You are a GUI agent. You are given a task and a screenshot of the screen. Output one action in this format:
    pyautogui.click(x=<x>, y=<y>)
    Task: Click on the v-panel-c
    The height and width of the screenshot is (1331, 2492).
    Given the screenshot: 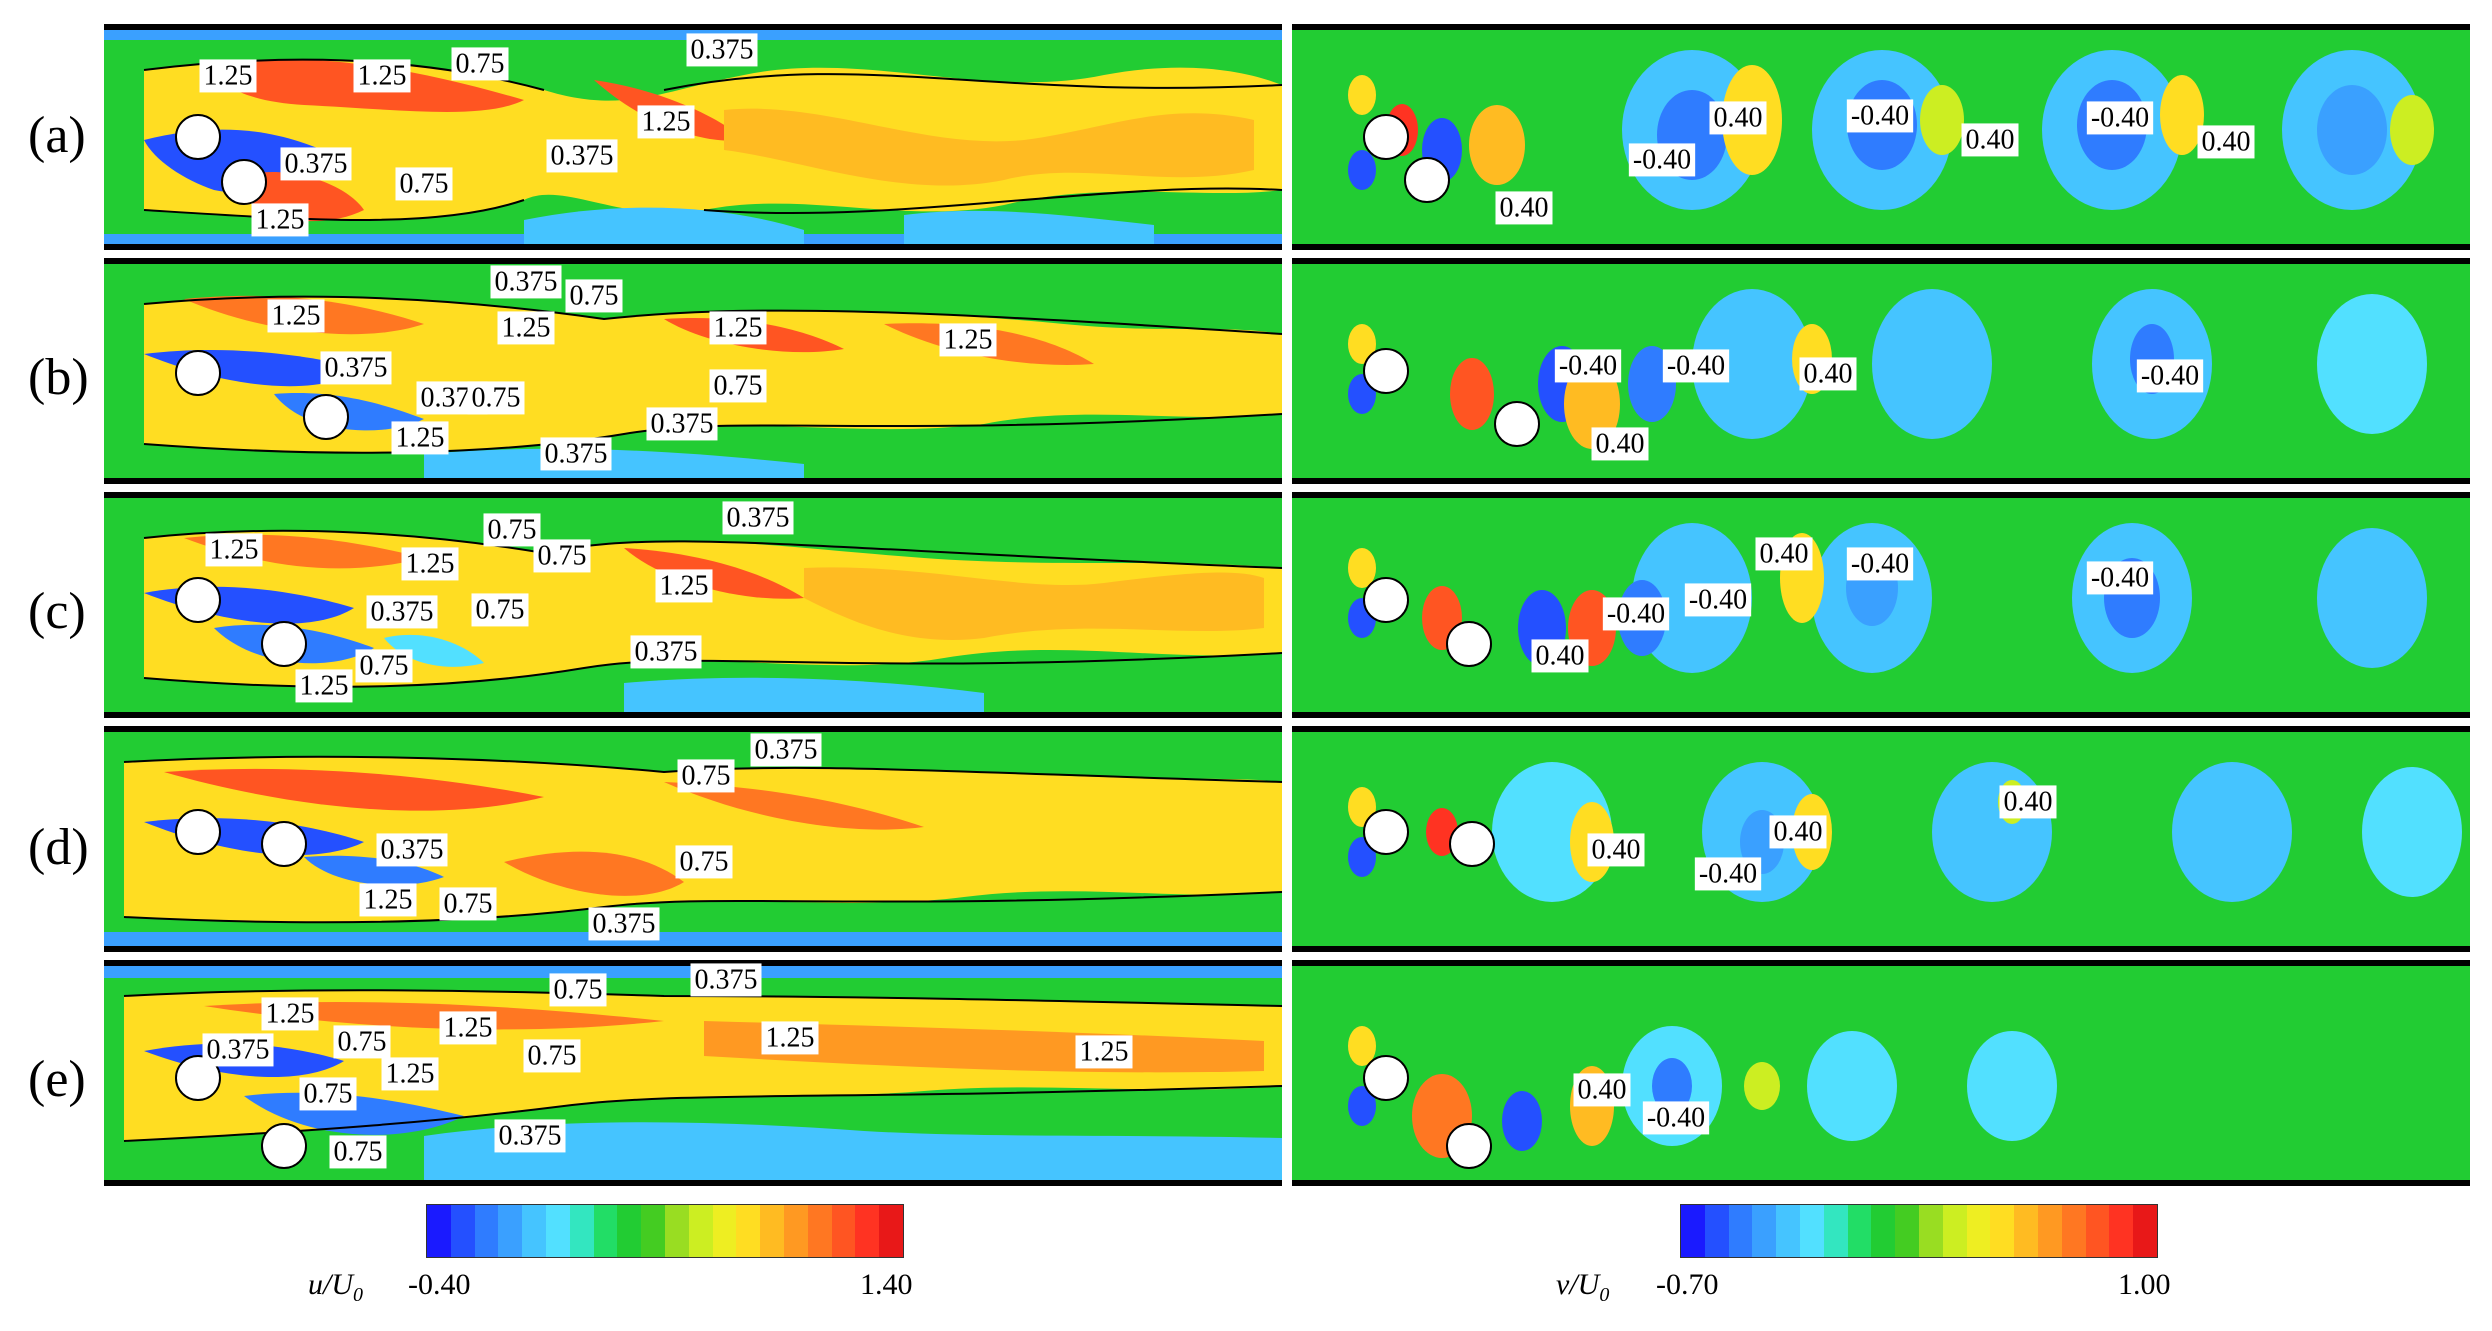 What is the action you would take?
    pyautogui.click(x=1881, y=605)
    